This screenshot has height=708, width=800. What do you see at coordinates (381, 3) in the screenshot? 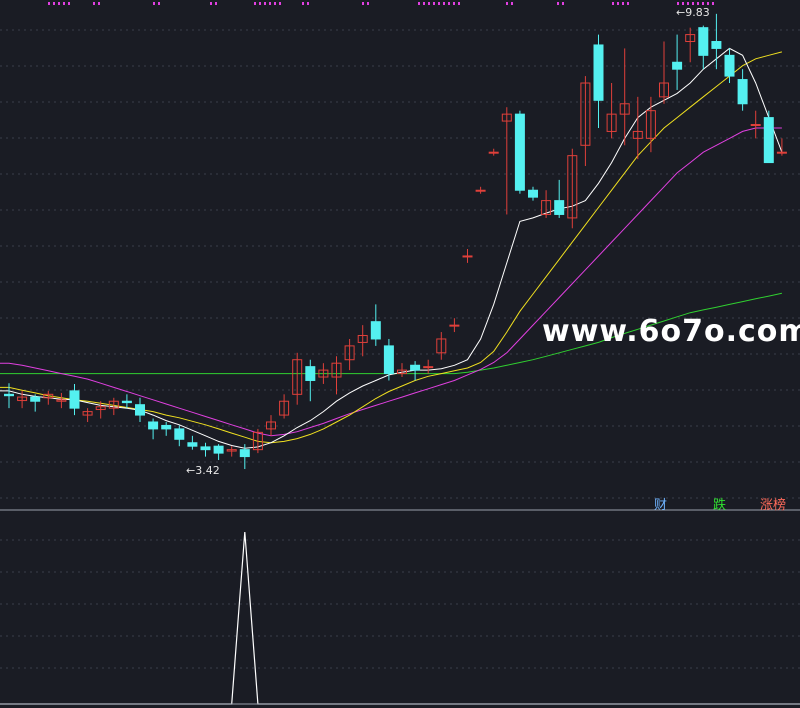
I see `top-marker-row` at bounding box center [381, 3].